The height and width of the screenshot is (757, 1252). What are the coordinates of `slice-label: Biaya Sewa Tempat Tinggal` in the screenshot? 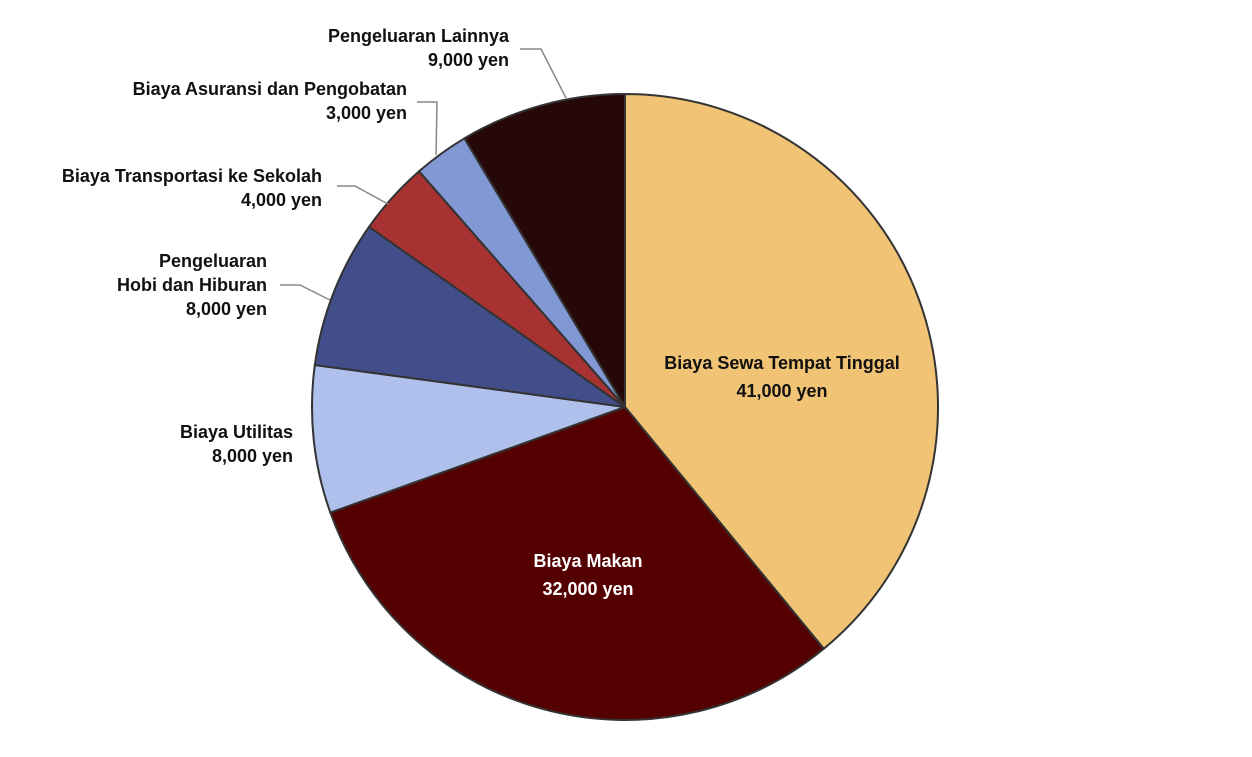 It's located at (781, 363).